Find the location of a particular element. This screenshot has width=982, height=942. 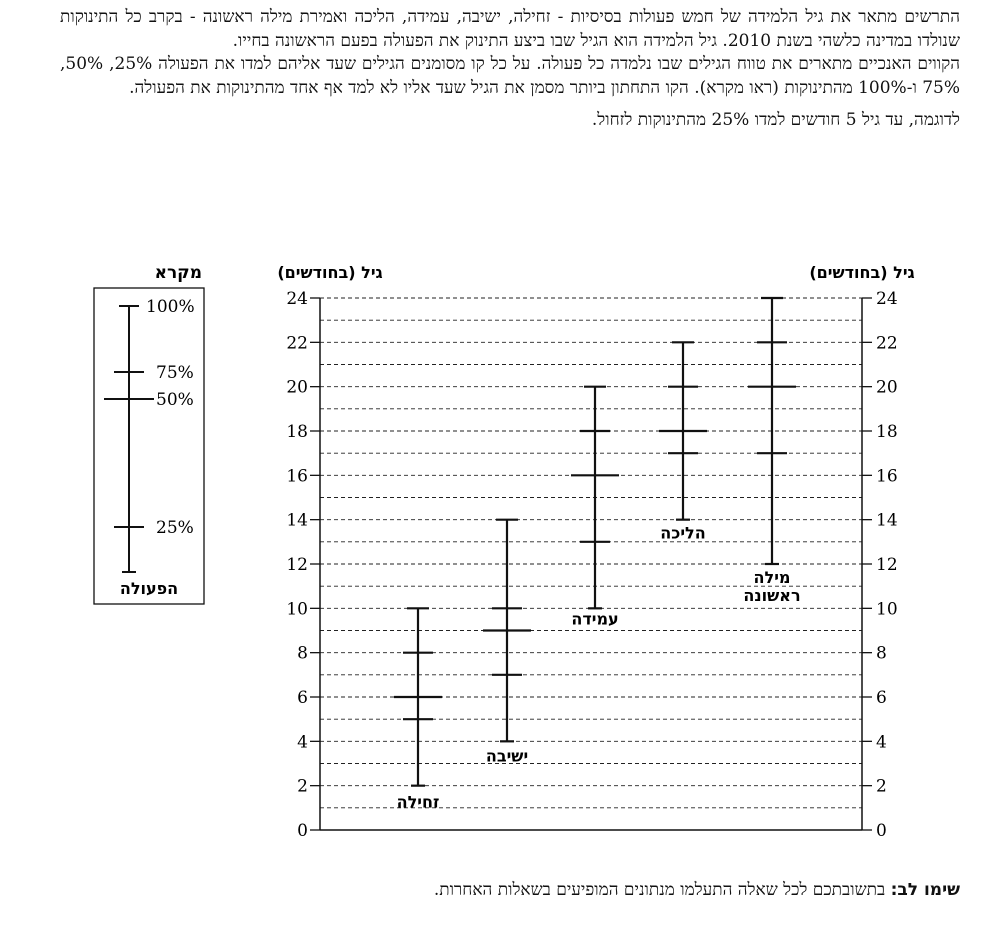

legend-label-50: 50% is located at coordinates (175, 400).